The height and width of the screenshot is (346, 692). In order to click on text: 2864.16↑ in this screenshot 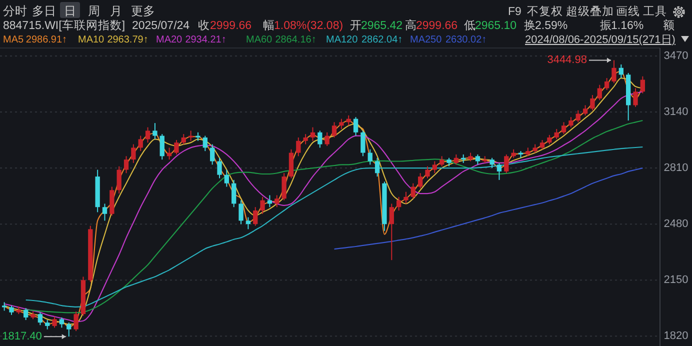, I will do `click(295, 40)`.